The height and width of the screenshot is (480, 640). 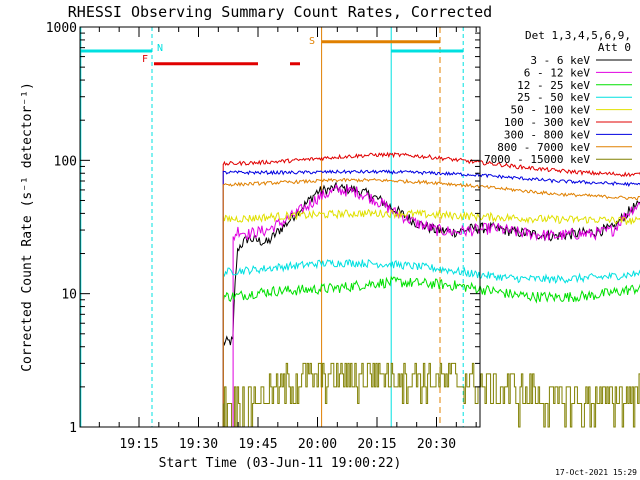 What do you see at coordinates (145, 59) in the screenshot?
I see `annotation-F: F` at bounding box center [145, 59].